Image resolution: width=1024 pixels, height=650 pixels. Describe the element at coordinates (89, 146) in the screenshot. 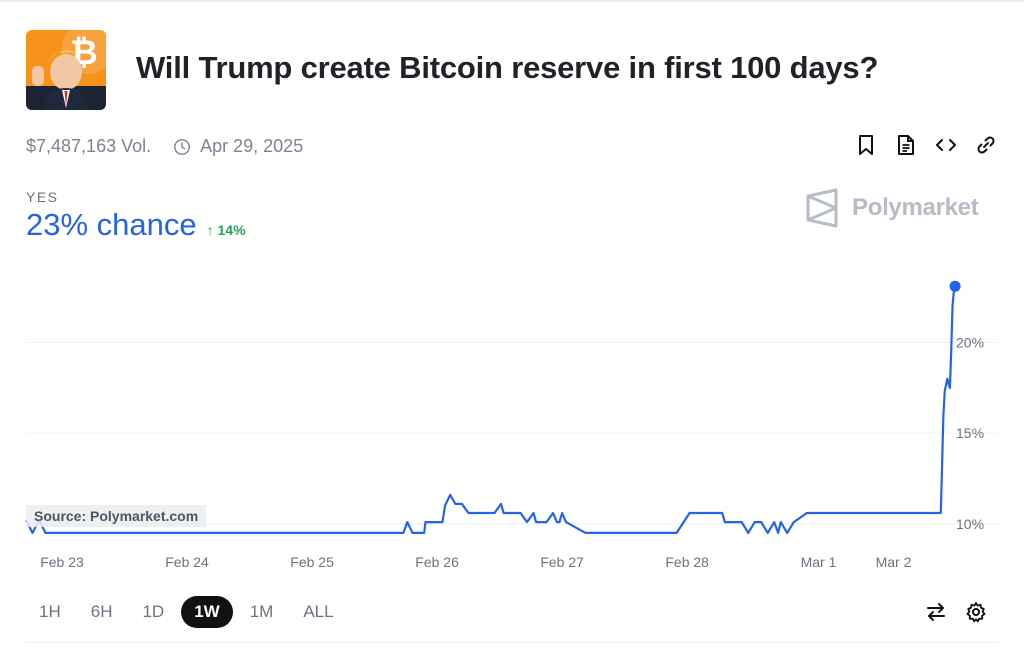

I see `volume-text: $7,487,163 Vol.` at that location.